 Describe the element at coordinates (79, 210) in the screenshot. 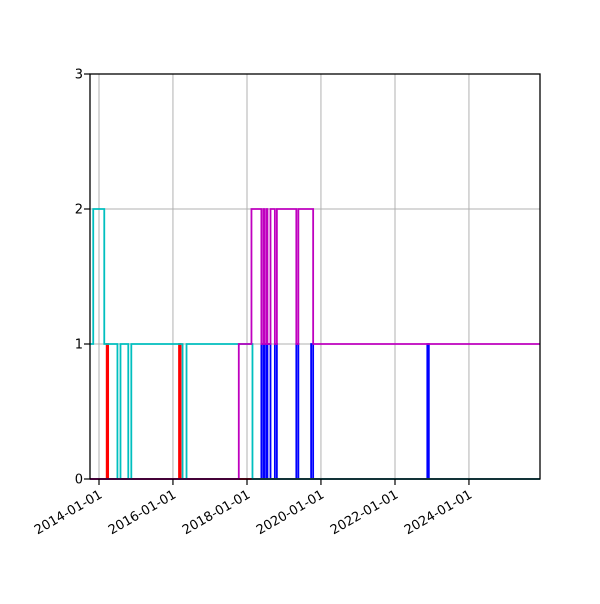

I see `y-tick-label: 2` at that location.